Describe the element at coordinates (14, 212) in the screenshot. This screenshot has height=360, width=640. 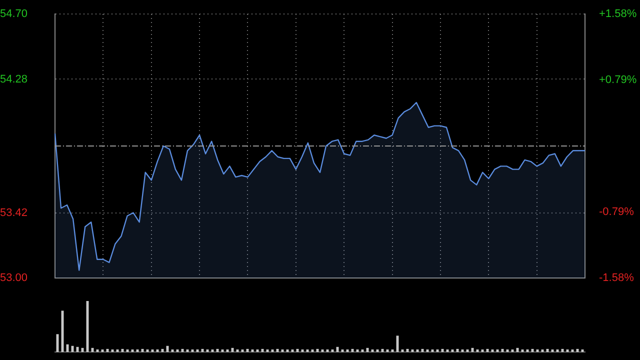
I see `y-tick-label: 53.42` at that location.